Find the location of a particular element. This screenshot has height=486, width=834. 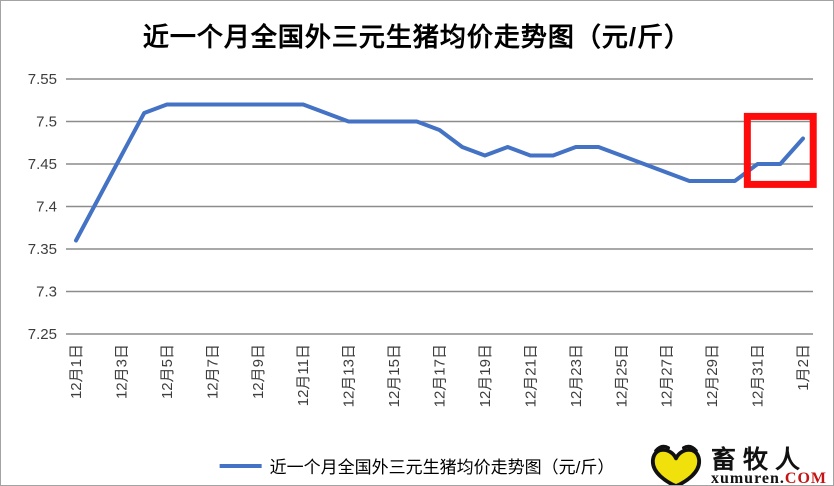

y-axis-tick-label: 7.5 is located at coordinates (46, 122).